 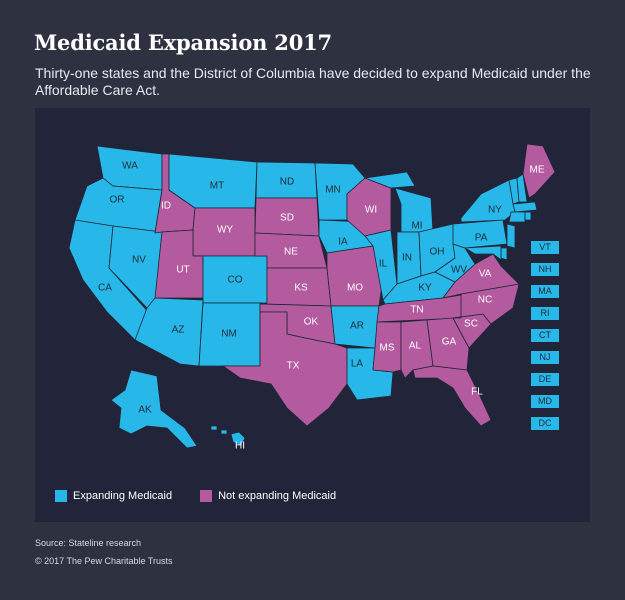 What do you see at coordinates (525, 207) in the screenshot?
I see `state-MA` at bounding box center [525, 207].